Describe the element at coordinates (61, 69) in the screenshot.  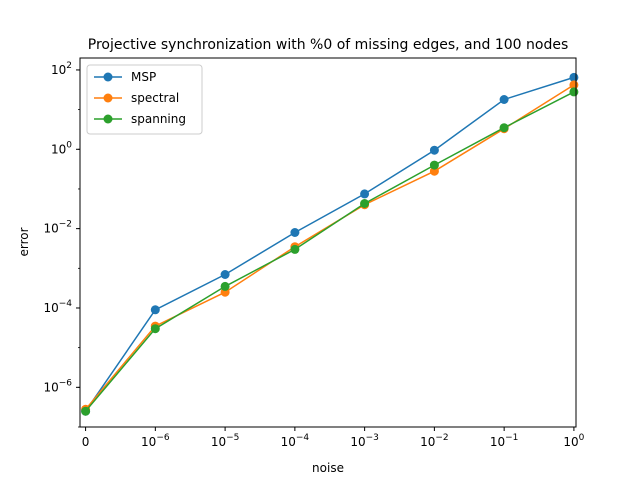
I see `y-tick-label: 10²` at that location.